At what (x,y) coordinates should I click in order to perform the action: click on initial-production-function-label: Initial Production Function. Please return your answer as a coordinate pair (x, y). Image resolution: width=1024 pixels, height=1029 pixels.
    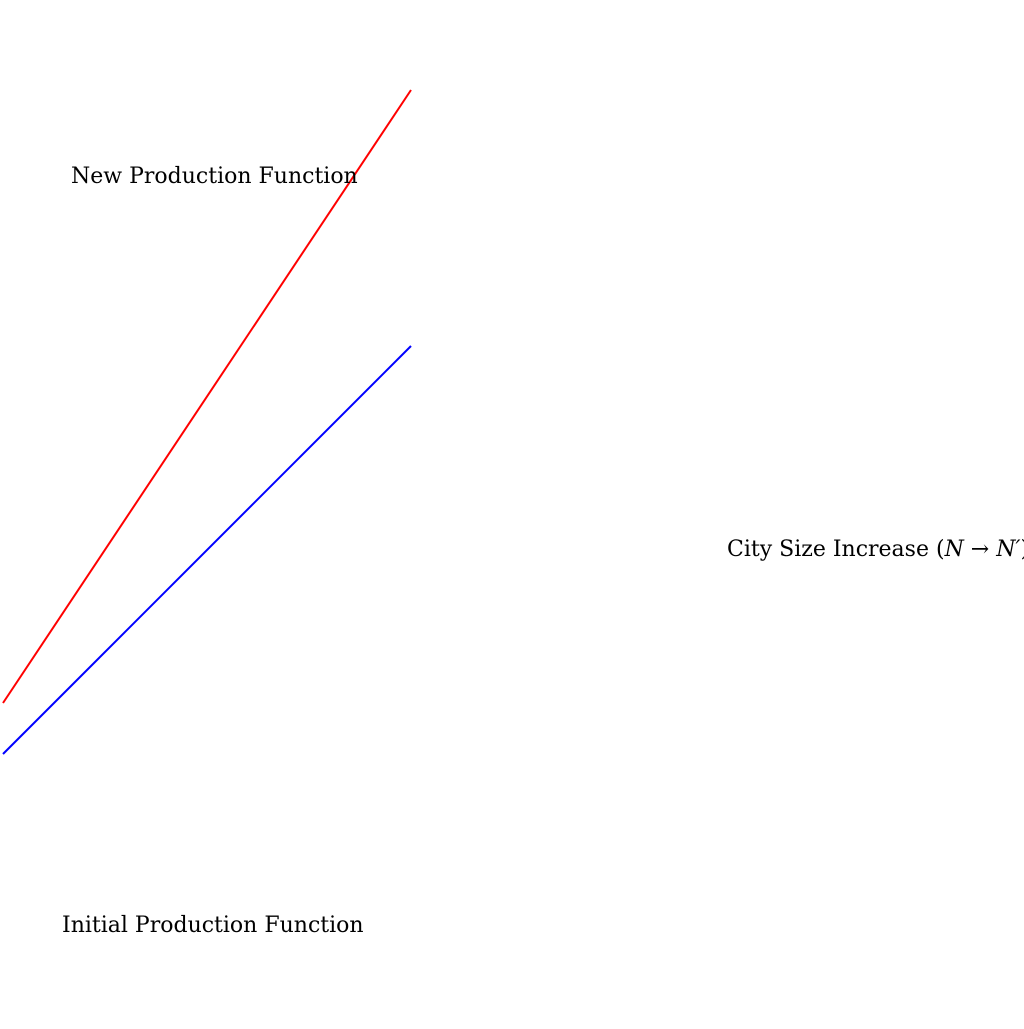
    Looking at the image, I should click on (213, 925).